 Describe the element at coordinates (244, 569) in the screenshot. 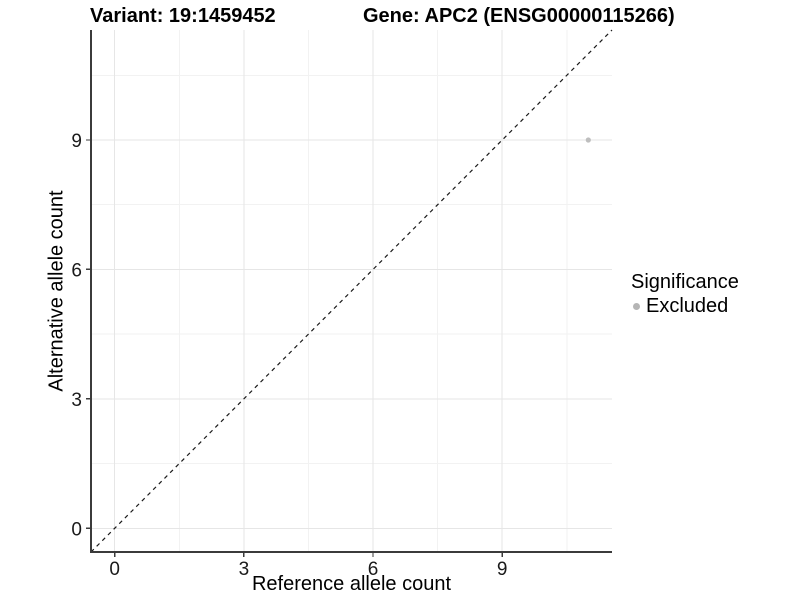

I see `x-tick-label: 3` at that location.